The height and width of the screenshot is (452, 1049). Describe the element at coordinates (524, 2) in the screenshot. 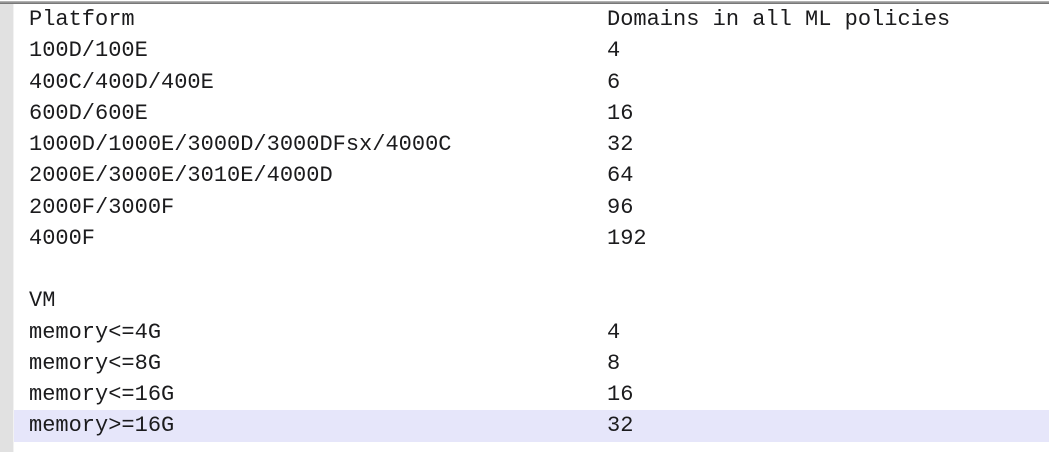

I see `window-top-border` at that location.